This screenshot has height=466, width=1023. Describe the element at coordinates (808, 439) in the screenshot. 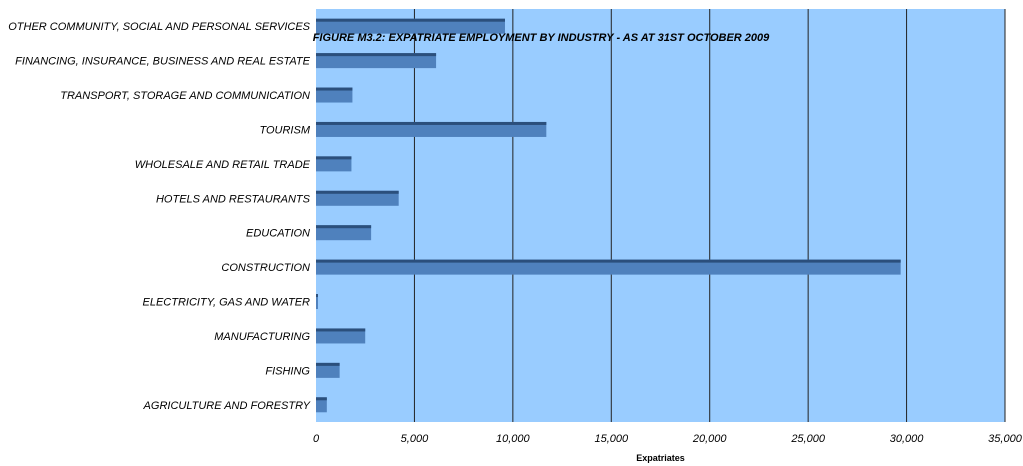

I see `x-tick-label: 25,000` at that location.